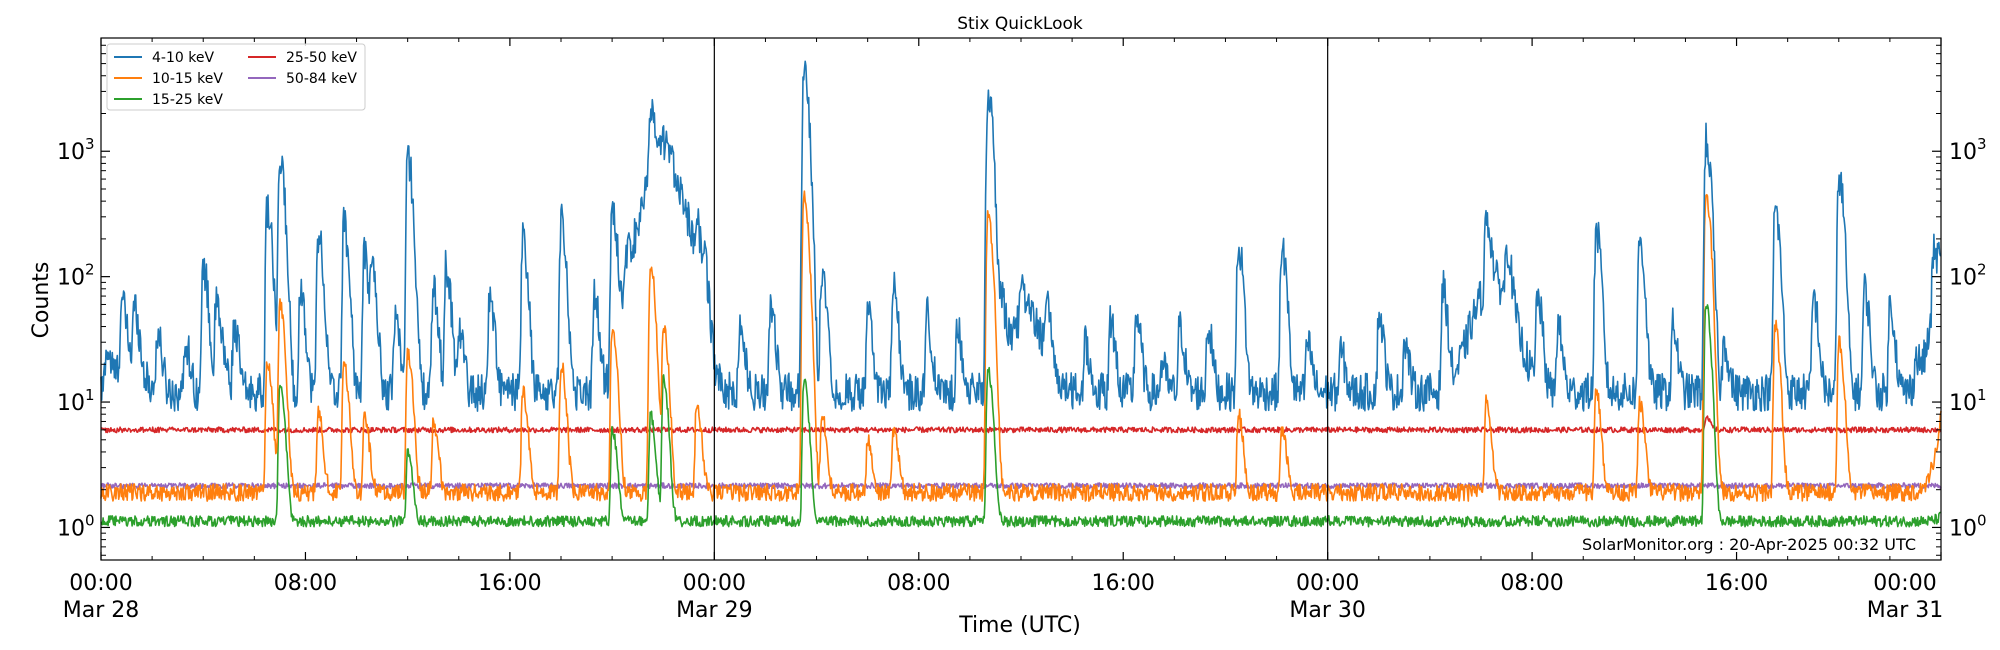 This screenshot has width=2000, height=650. What do you see at coordinates (321, 79) in the screenshot?
I see `legend-entry-label: 50-84 keV` at bounding box center [321, 79].